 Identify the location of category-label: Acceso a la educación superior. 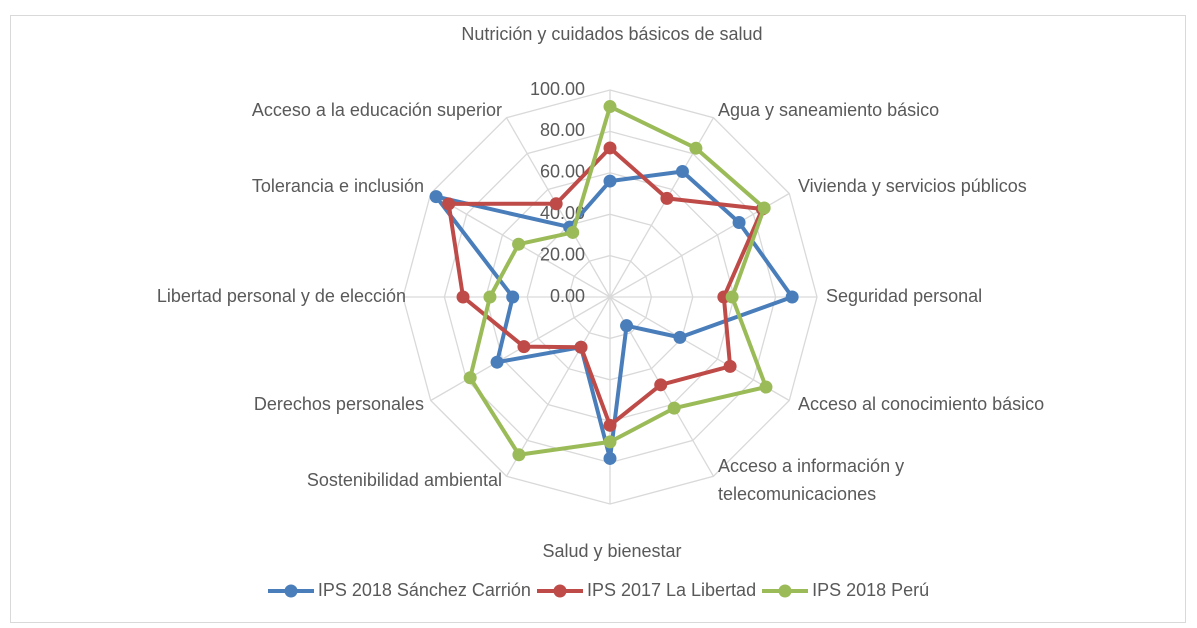
(376, 110).